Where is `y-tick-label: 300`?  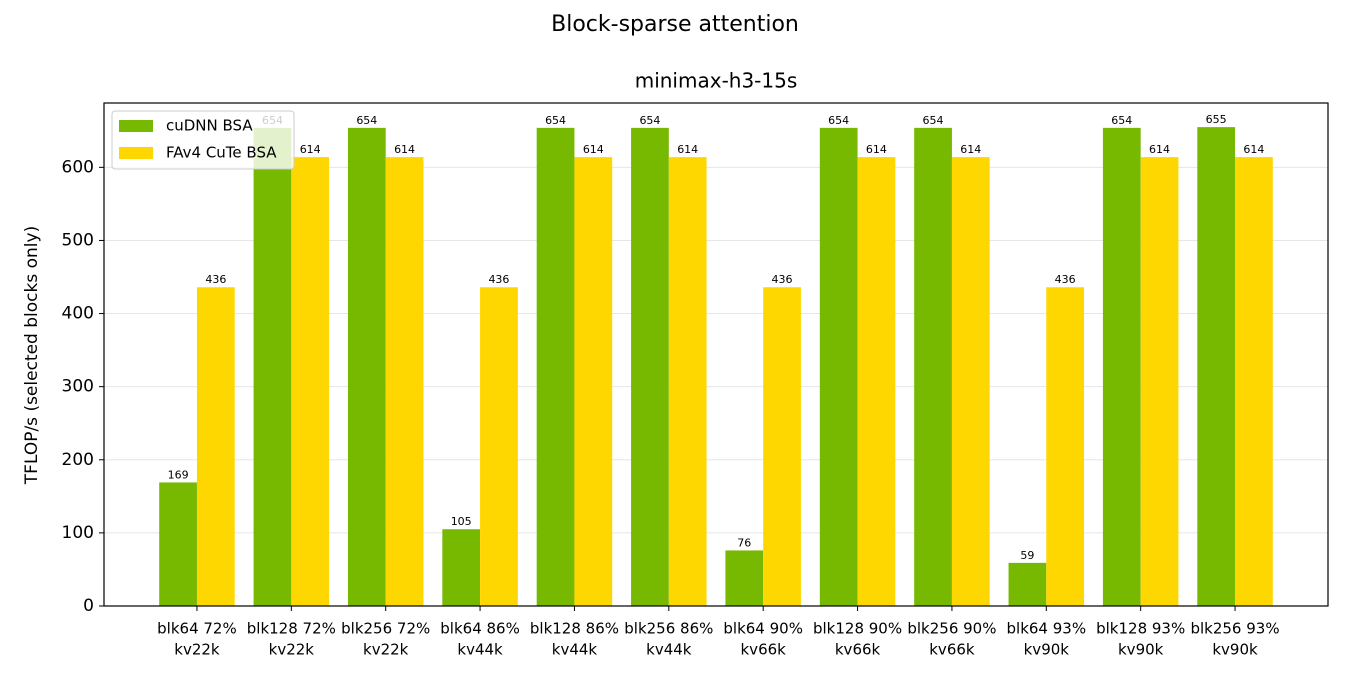
y-tick-label: 300 is located at coordinates (78, 387).